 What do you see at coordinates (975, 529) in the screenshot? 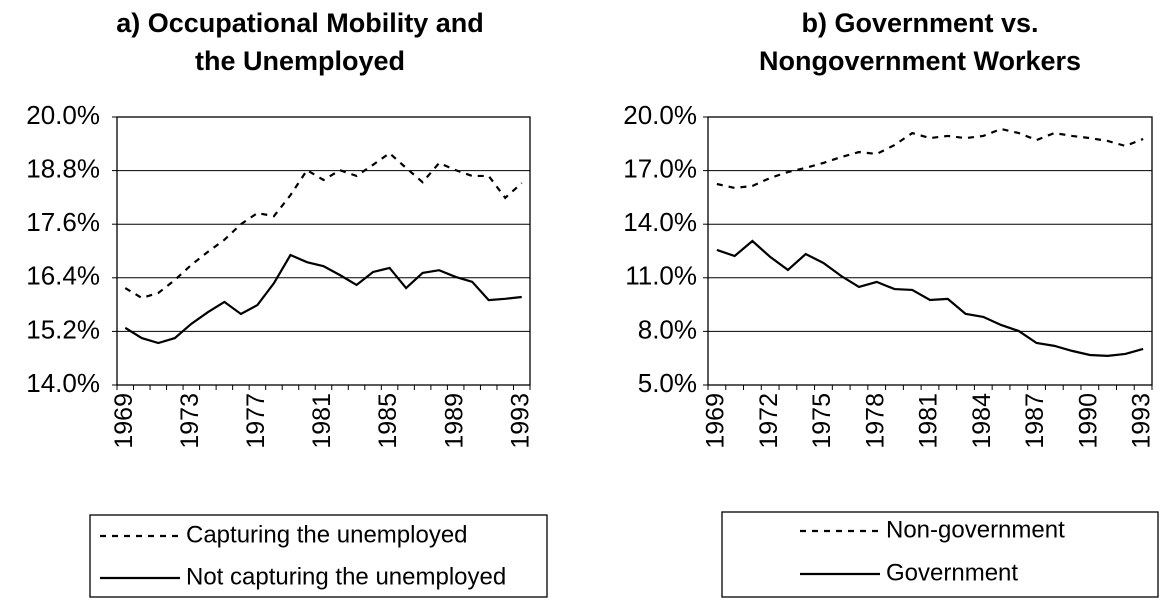
I see `legend-label: Non-government` at bounding box center [975, 529].